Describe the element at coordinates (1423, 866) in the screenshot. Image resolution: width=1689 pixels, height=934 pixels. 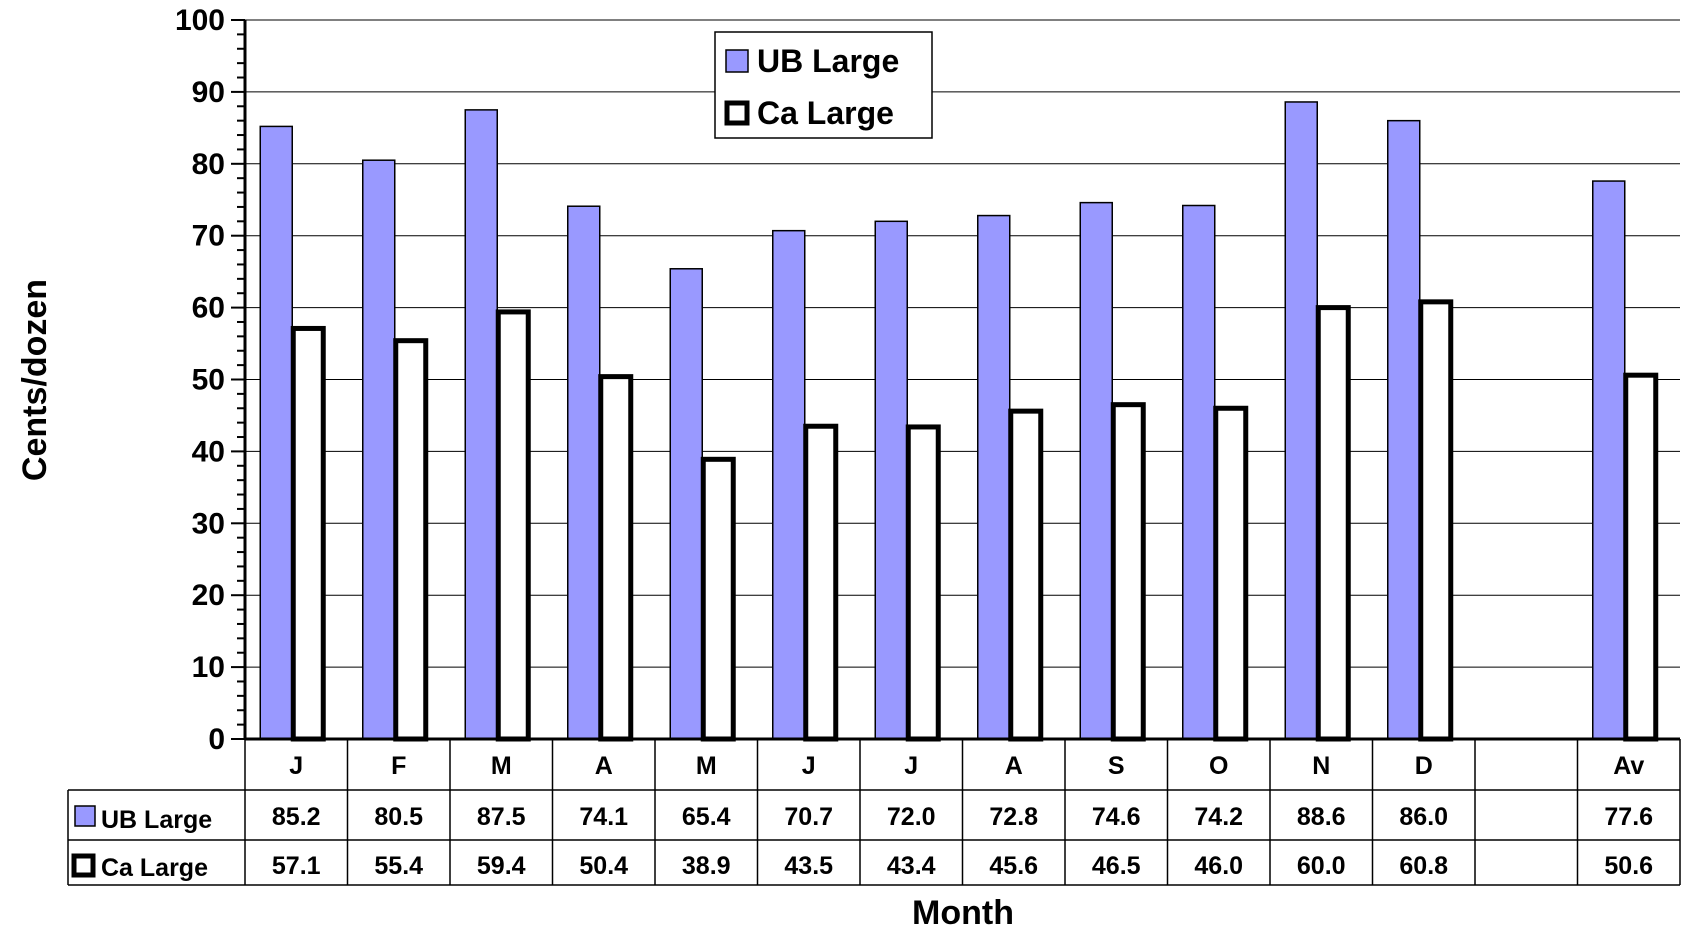
I see `data-label-ca-large: 60.8` at that location.